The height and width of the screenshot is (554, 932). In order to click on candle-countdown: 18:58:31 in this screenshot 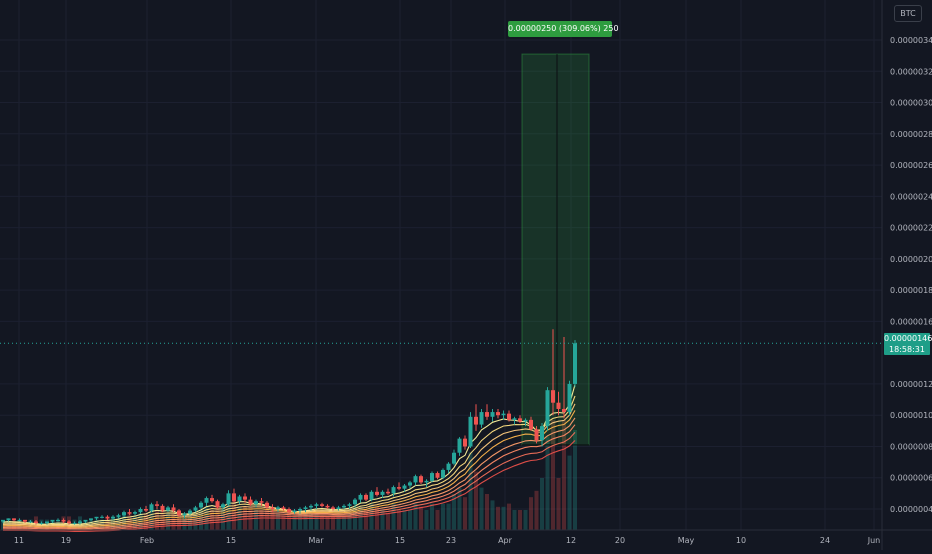, I will do `click(907, 349)`.